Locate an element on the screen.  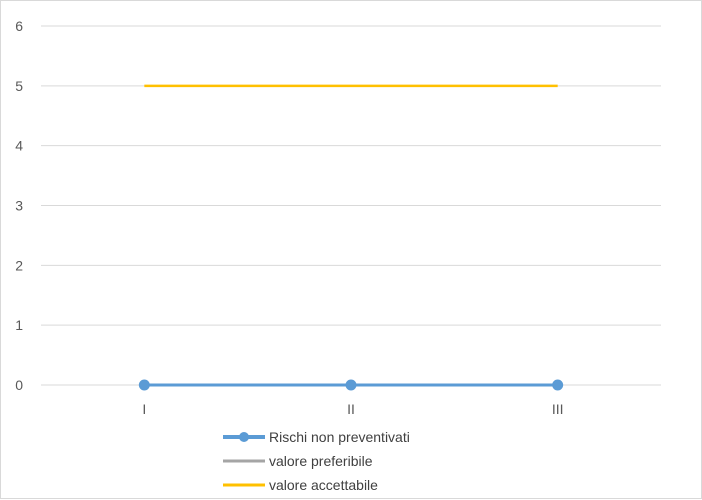
y-tick-label: 3 is located at coordinates (19, 206).